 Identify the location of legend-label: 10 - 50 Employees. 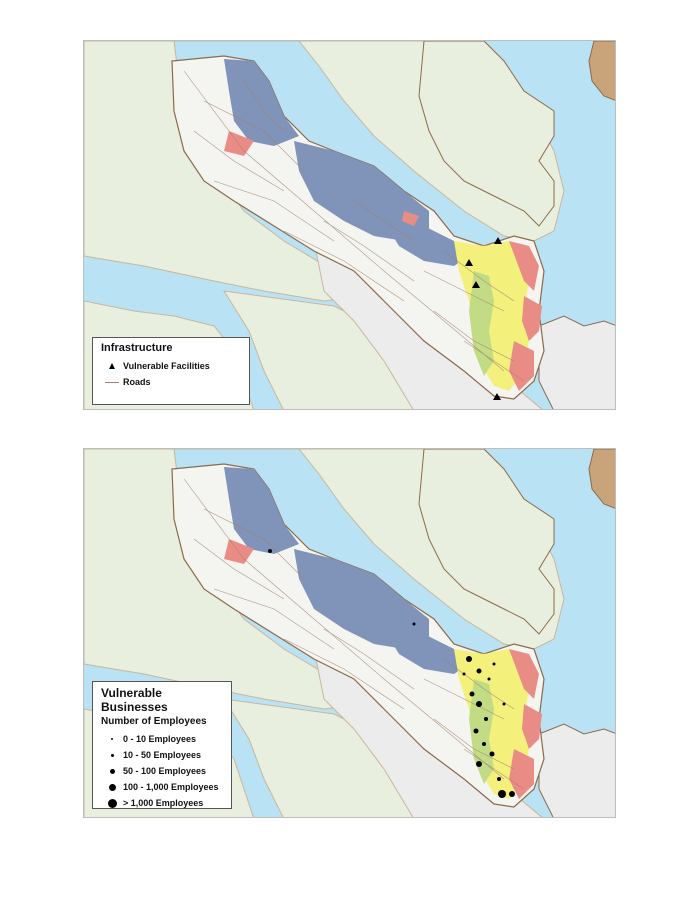
(162, 755).